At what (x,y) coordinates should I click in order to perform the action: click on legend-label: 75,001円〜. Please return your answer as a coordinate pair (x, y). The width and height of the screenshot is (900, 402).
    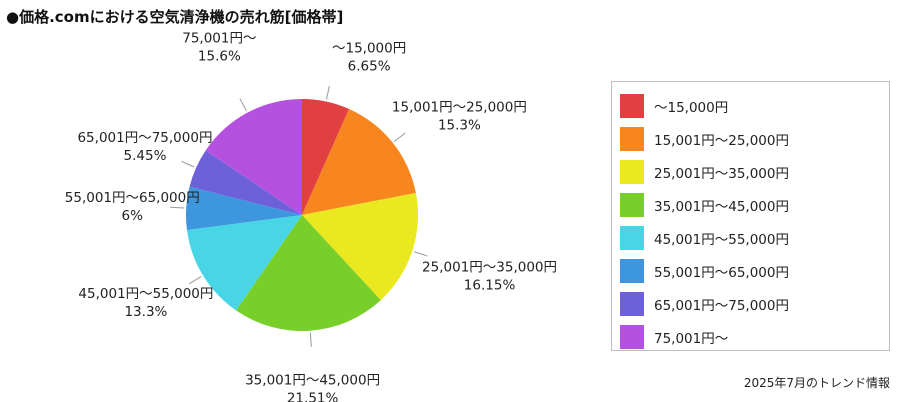
    Looking at the image, I should click on (691, 339).